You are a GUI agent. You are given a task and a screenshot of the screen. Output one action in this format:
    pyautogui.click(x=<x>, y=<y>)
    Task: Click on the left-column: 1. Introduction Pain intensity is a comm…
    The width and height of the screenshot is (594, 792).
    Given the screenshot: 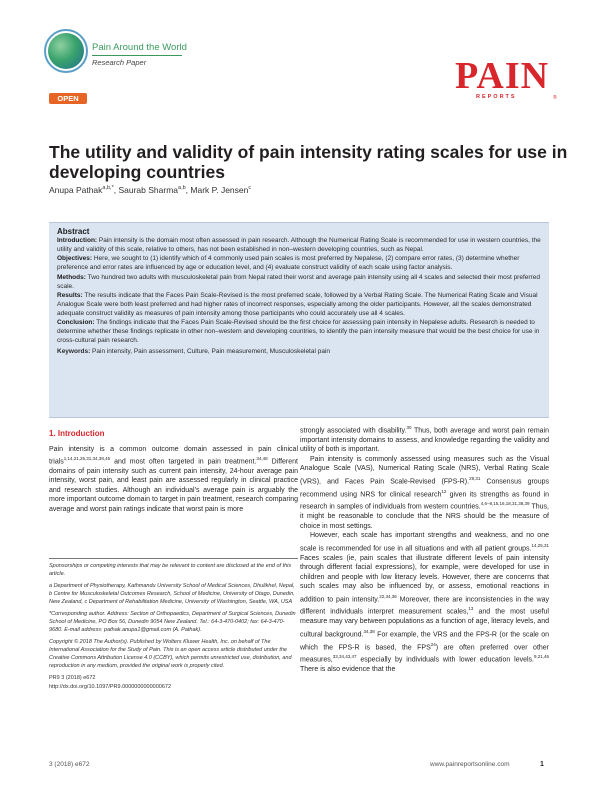 What is the action you would take?
    pyautogui.click(x=173, y=469)
    